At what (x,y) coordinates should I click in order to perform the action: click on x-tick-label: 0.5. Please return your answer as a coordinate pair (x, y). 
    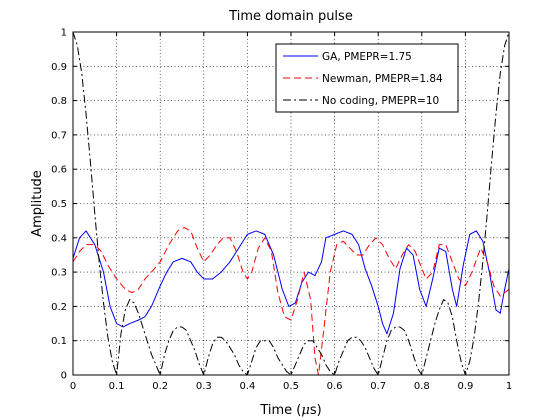
    Looking at the image, I should click on (291, 386).